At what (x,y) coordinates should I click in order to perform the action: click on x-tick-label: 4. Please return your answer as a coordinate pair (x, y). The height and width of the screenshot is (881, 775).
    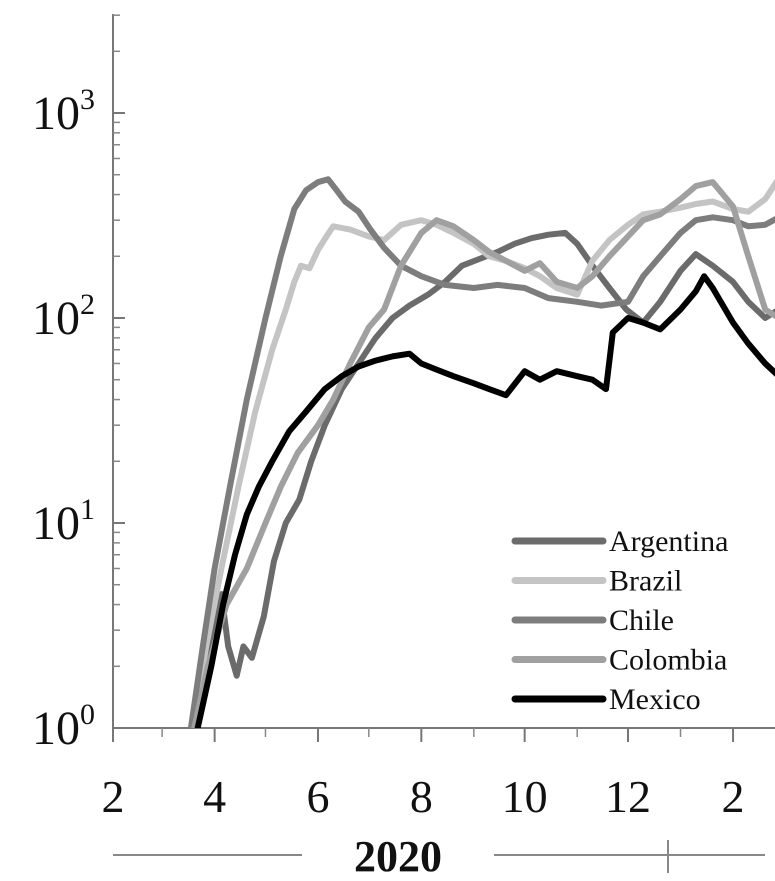
    Looking at the image, I should click on (214, 796).